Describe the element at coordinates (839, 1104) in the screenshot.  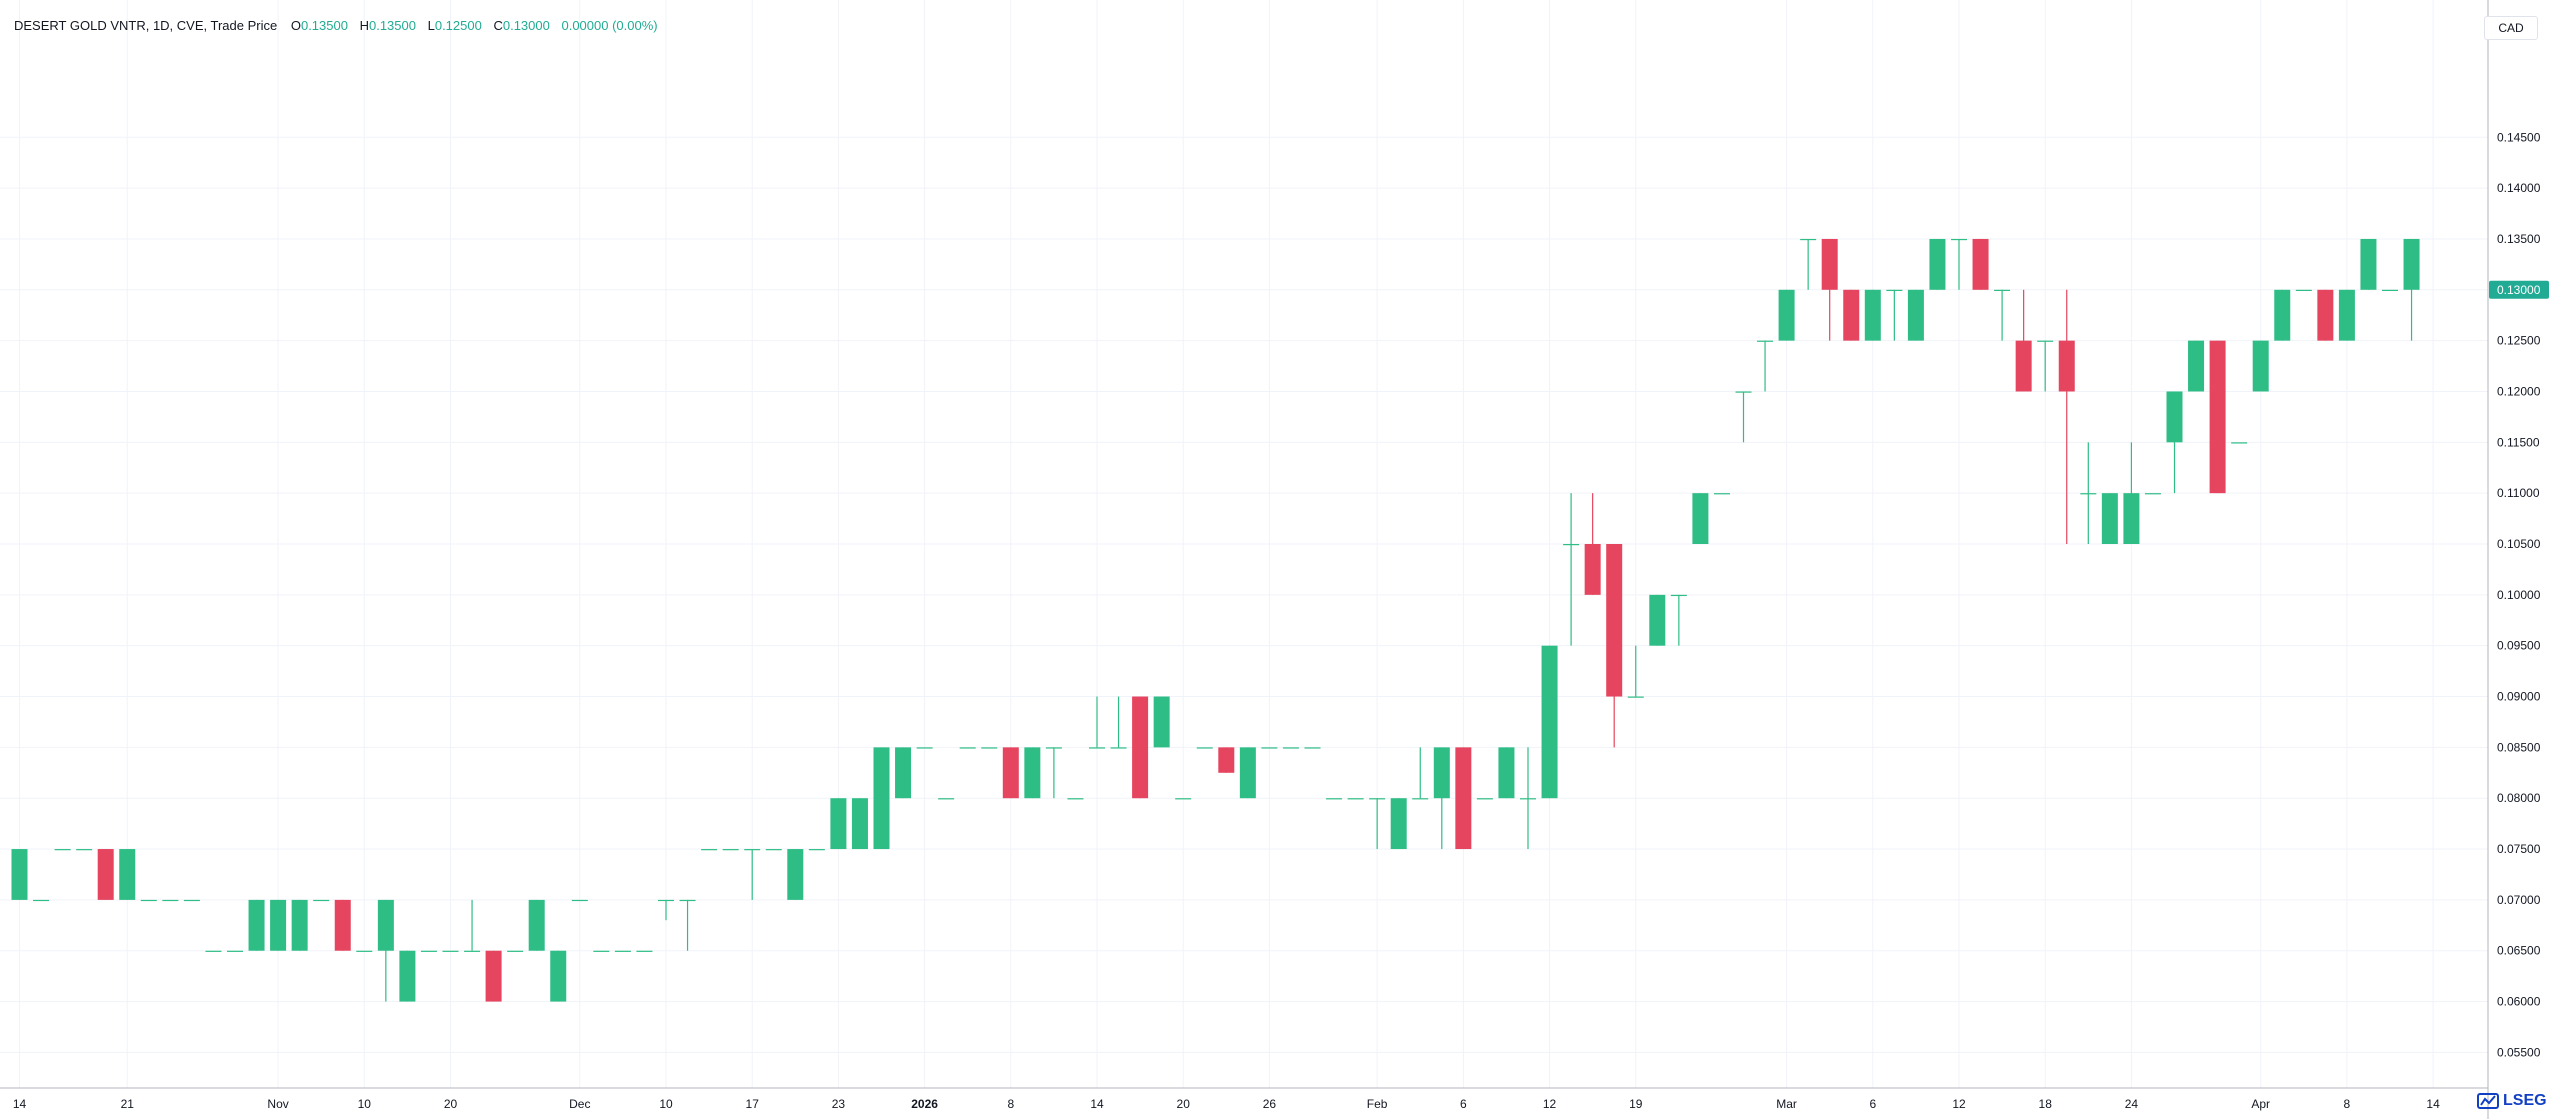
I see `x-tick-label: 23` at that location.